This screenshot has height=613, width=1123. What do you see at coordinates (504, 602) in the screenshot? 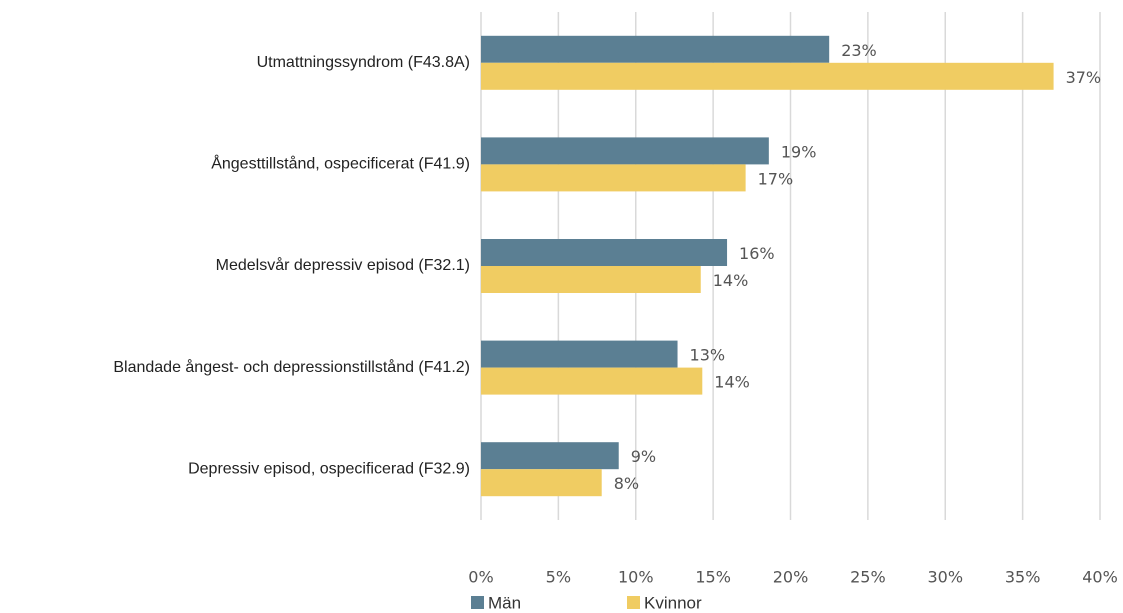
I see `legend-label: Män` at bounding box center [504, 602].